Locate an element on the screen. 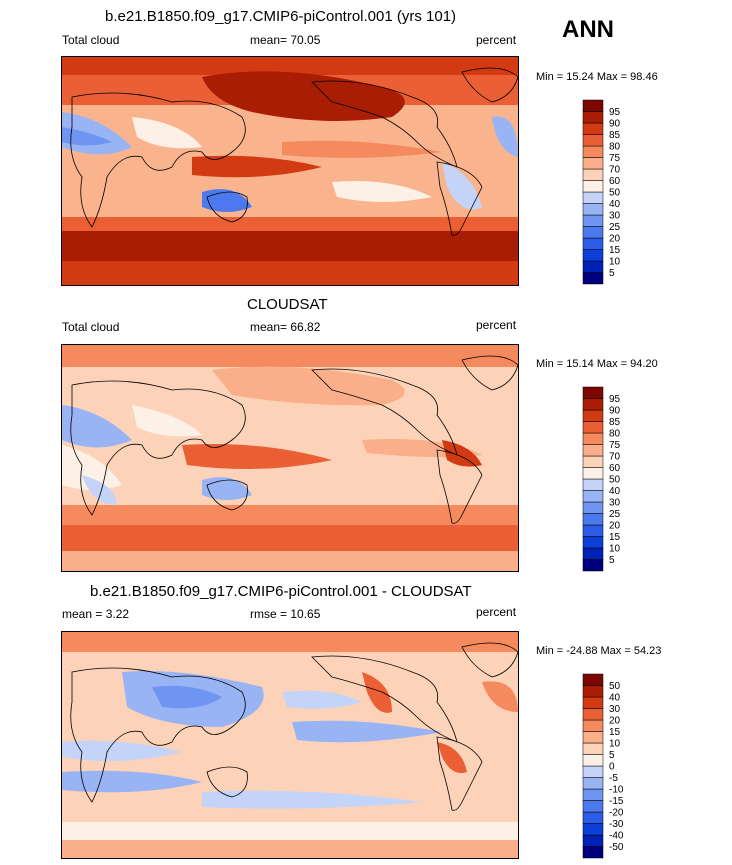 The image size is (732, 865). panel-1-units: percent is located at coordinates (496, 40).